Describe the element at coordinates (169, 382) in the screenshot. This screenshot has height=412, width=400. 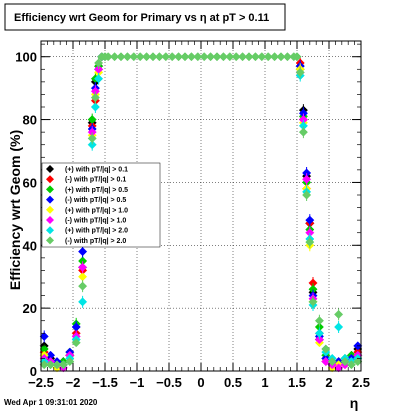
I see `x-tick-label: −0.5` at that location.